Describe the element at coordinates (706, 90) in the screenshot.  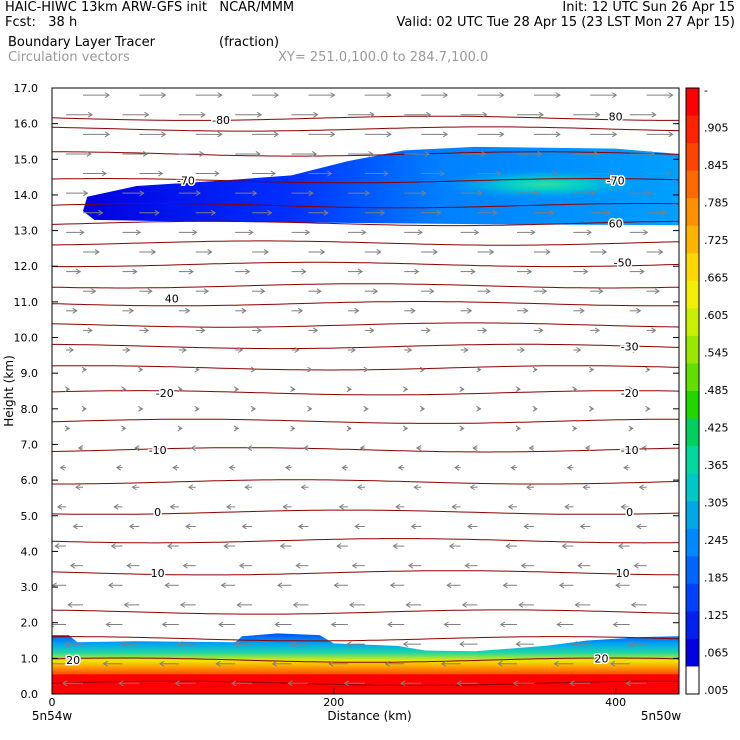
I see `colorbar-label: -` at that location.